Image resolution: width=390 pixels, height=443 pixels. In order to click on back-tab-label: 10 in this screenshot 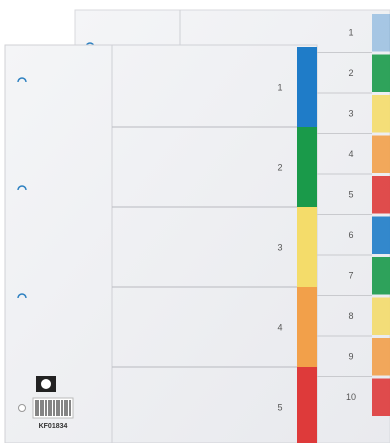, I will do `click(351, 397)`.